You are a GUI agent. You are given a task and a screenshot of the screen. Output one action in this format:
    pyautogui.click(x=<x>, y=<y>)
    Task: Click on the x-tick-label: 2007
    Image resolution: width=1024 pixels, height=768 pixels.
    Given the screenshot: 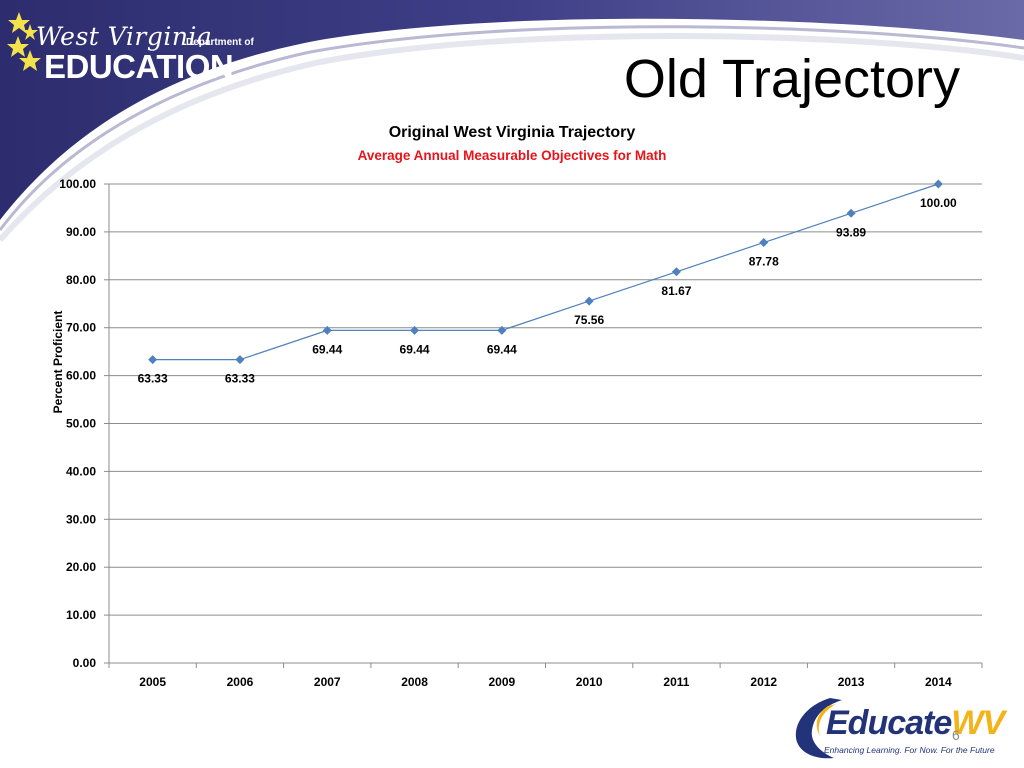 What is the action you would take?
    pyautogui.click(x=327, y=682)
    